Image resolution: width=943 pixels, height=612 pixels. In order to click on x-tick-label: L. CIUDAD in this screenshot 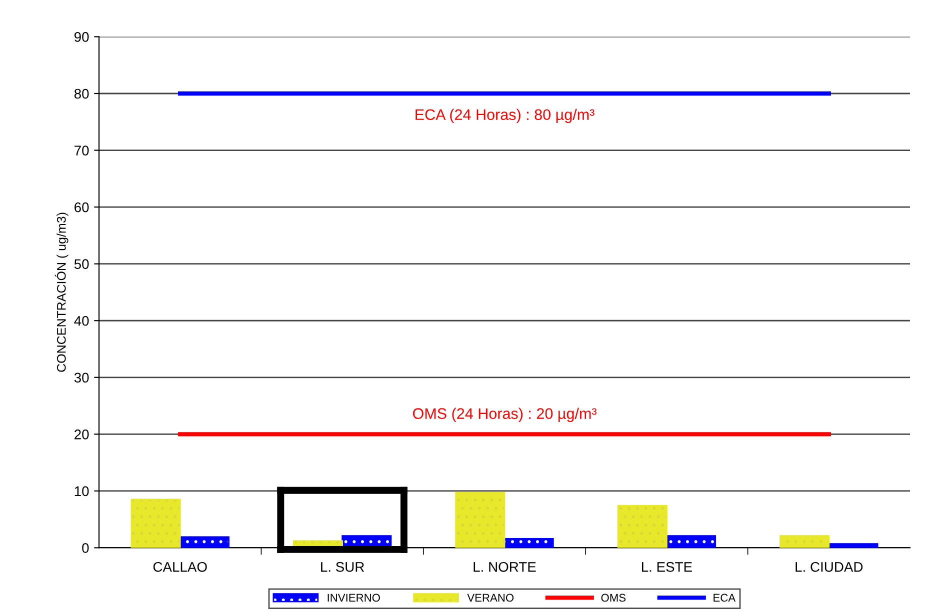, I will do `click(829, 567)`.